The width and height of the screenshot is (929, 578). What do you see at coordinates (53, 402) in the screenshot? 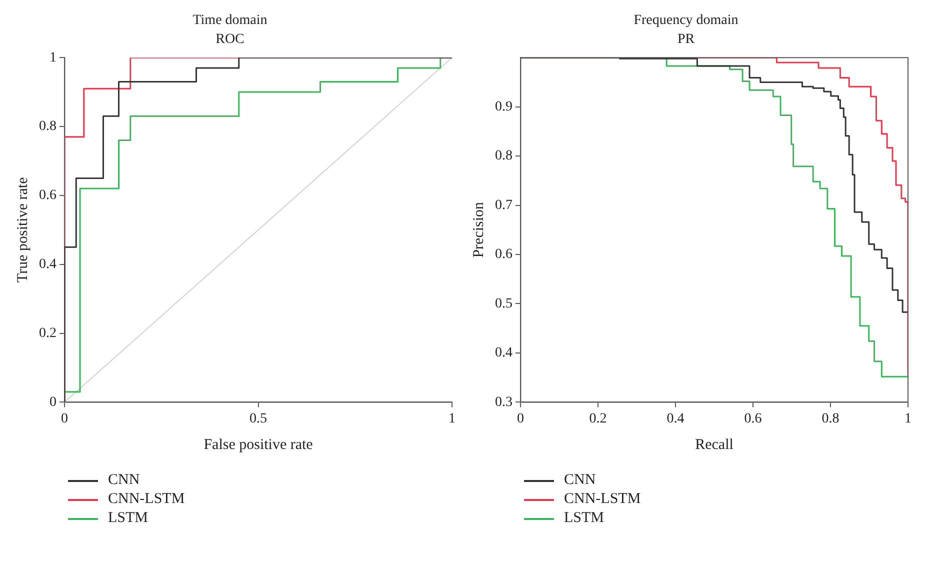
I see `y-tick-label: 0` at bounding box center [53, 402].